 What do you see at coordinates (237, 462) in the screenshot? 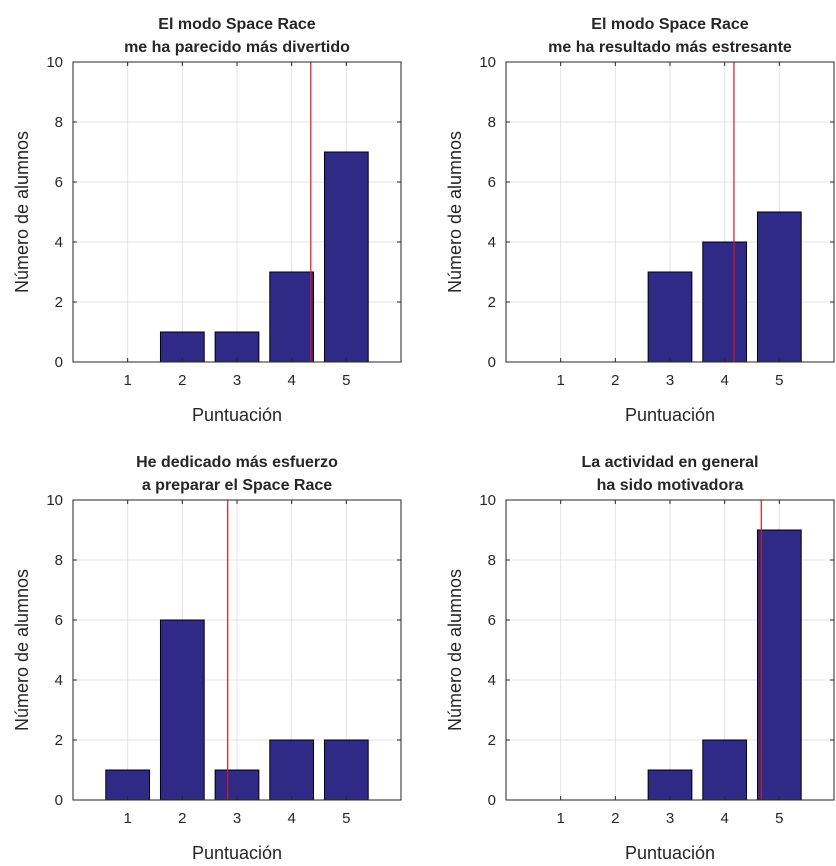
I see `chart-title-line-1: He dedicado más esfuerzo` at bounding box center [237, 462].